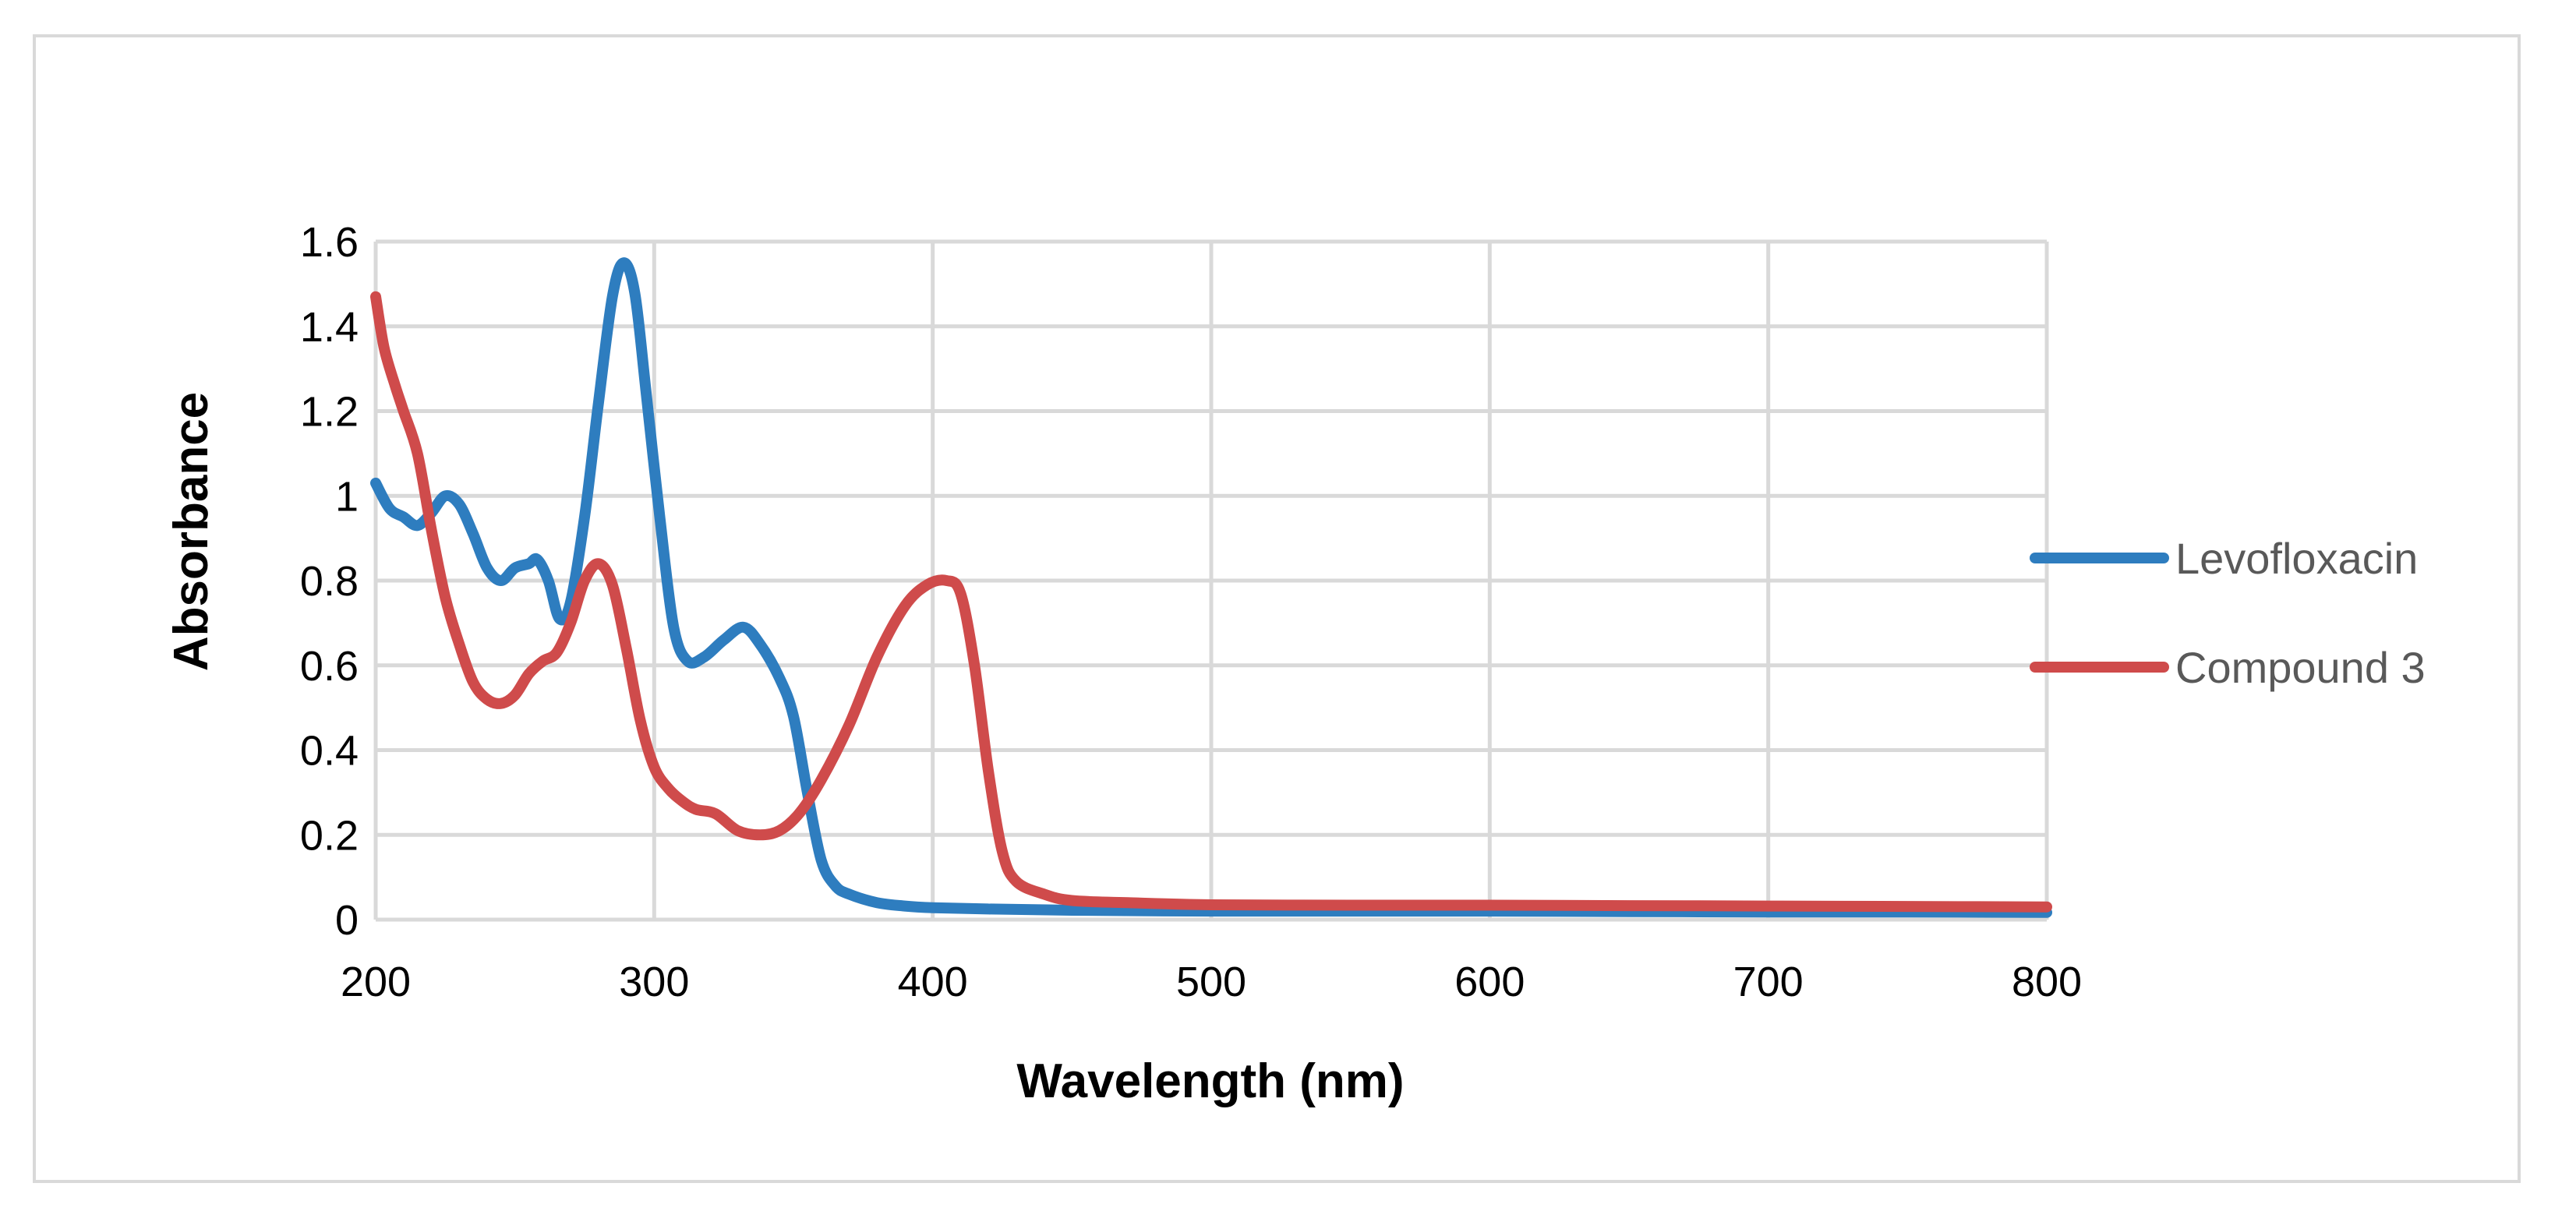 The image size is (2576, 1229). Describe the element at coordinates (347, 920) in the screenshot. I see `y-tick-label: 0` at that location.